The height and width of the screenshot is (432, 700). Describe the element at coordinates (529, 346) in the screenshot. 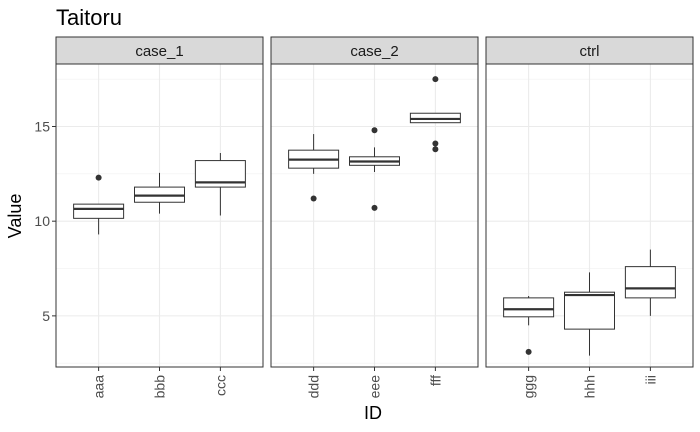

I see `box-ggg: ggg` at that location.